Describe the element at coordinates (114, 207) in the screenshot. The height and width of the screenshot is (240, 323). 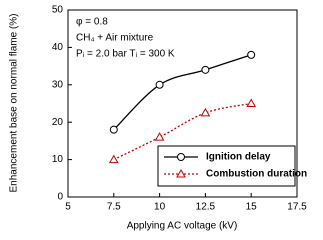
I see `x-tick-label: 7.5` at that location.